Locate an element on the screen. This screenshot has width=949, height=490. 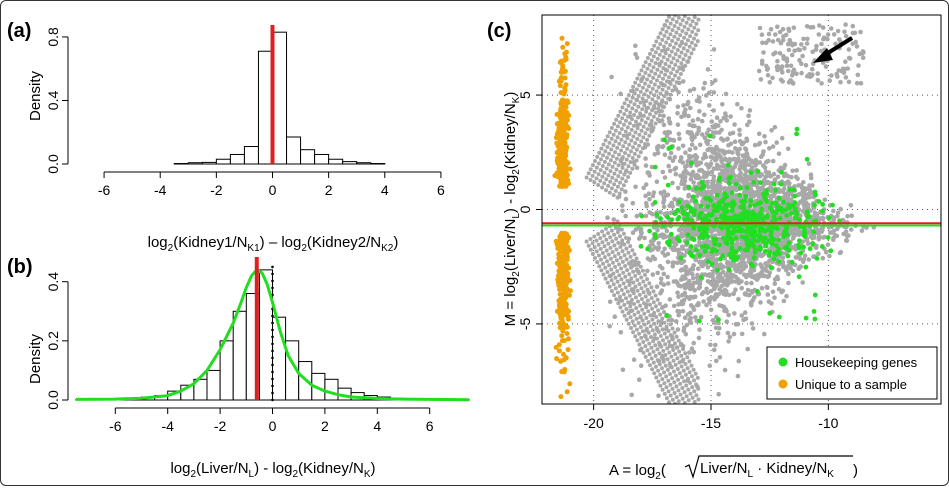
x-tick-label: 6 is located at coordinates (430, 426).